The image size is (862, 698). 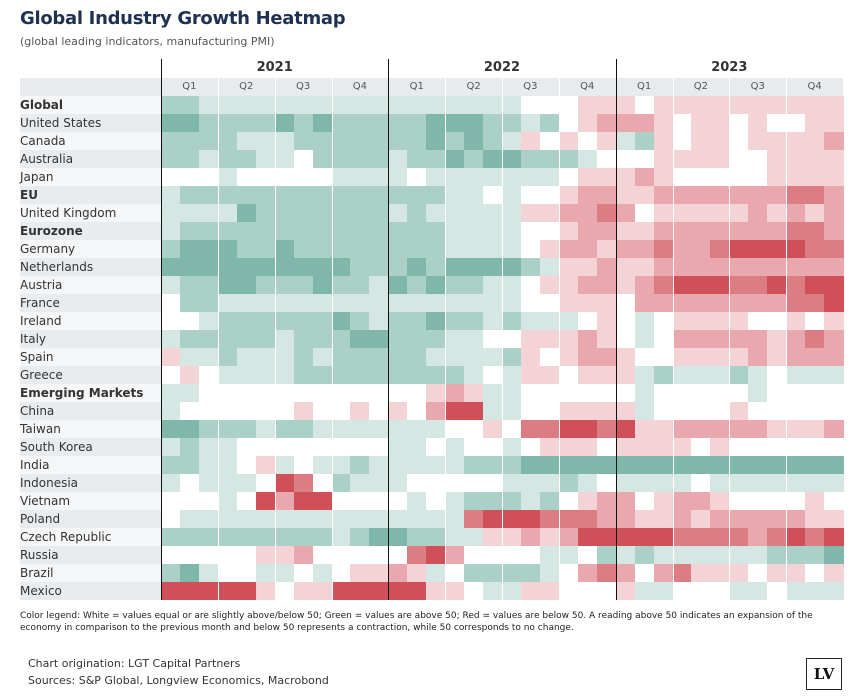 What do you see at coordinates (48, 249) in the screenshot?
I see `row-label: Germany` at bounding box center [48, 249].